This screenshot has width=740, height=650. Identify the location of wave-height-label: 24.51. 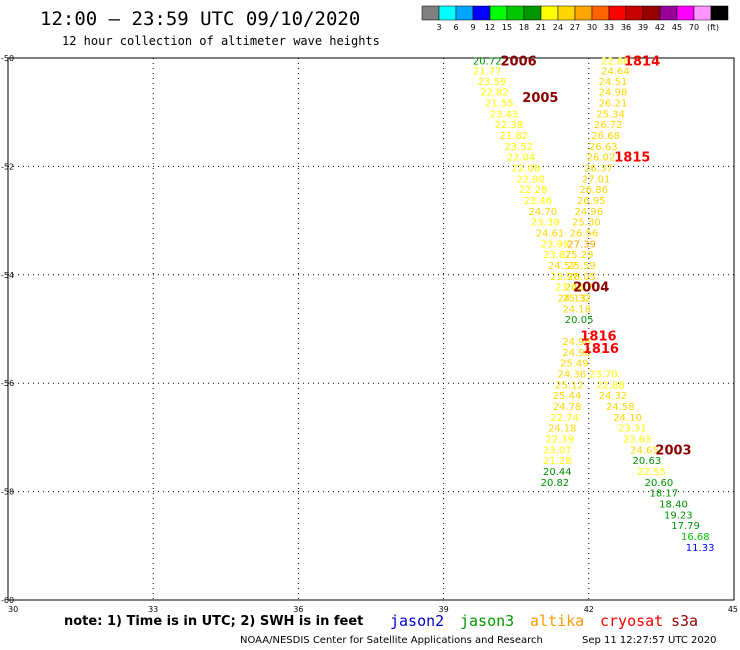
(613, 82).